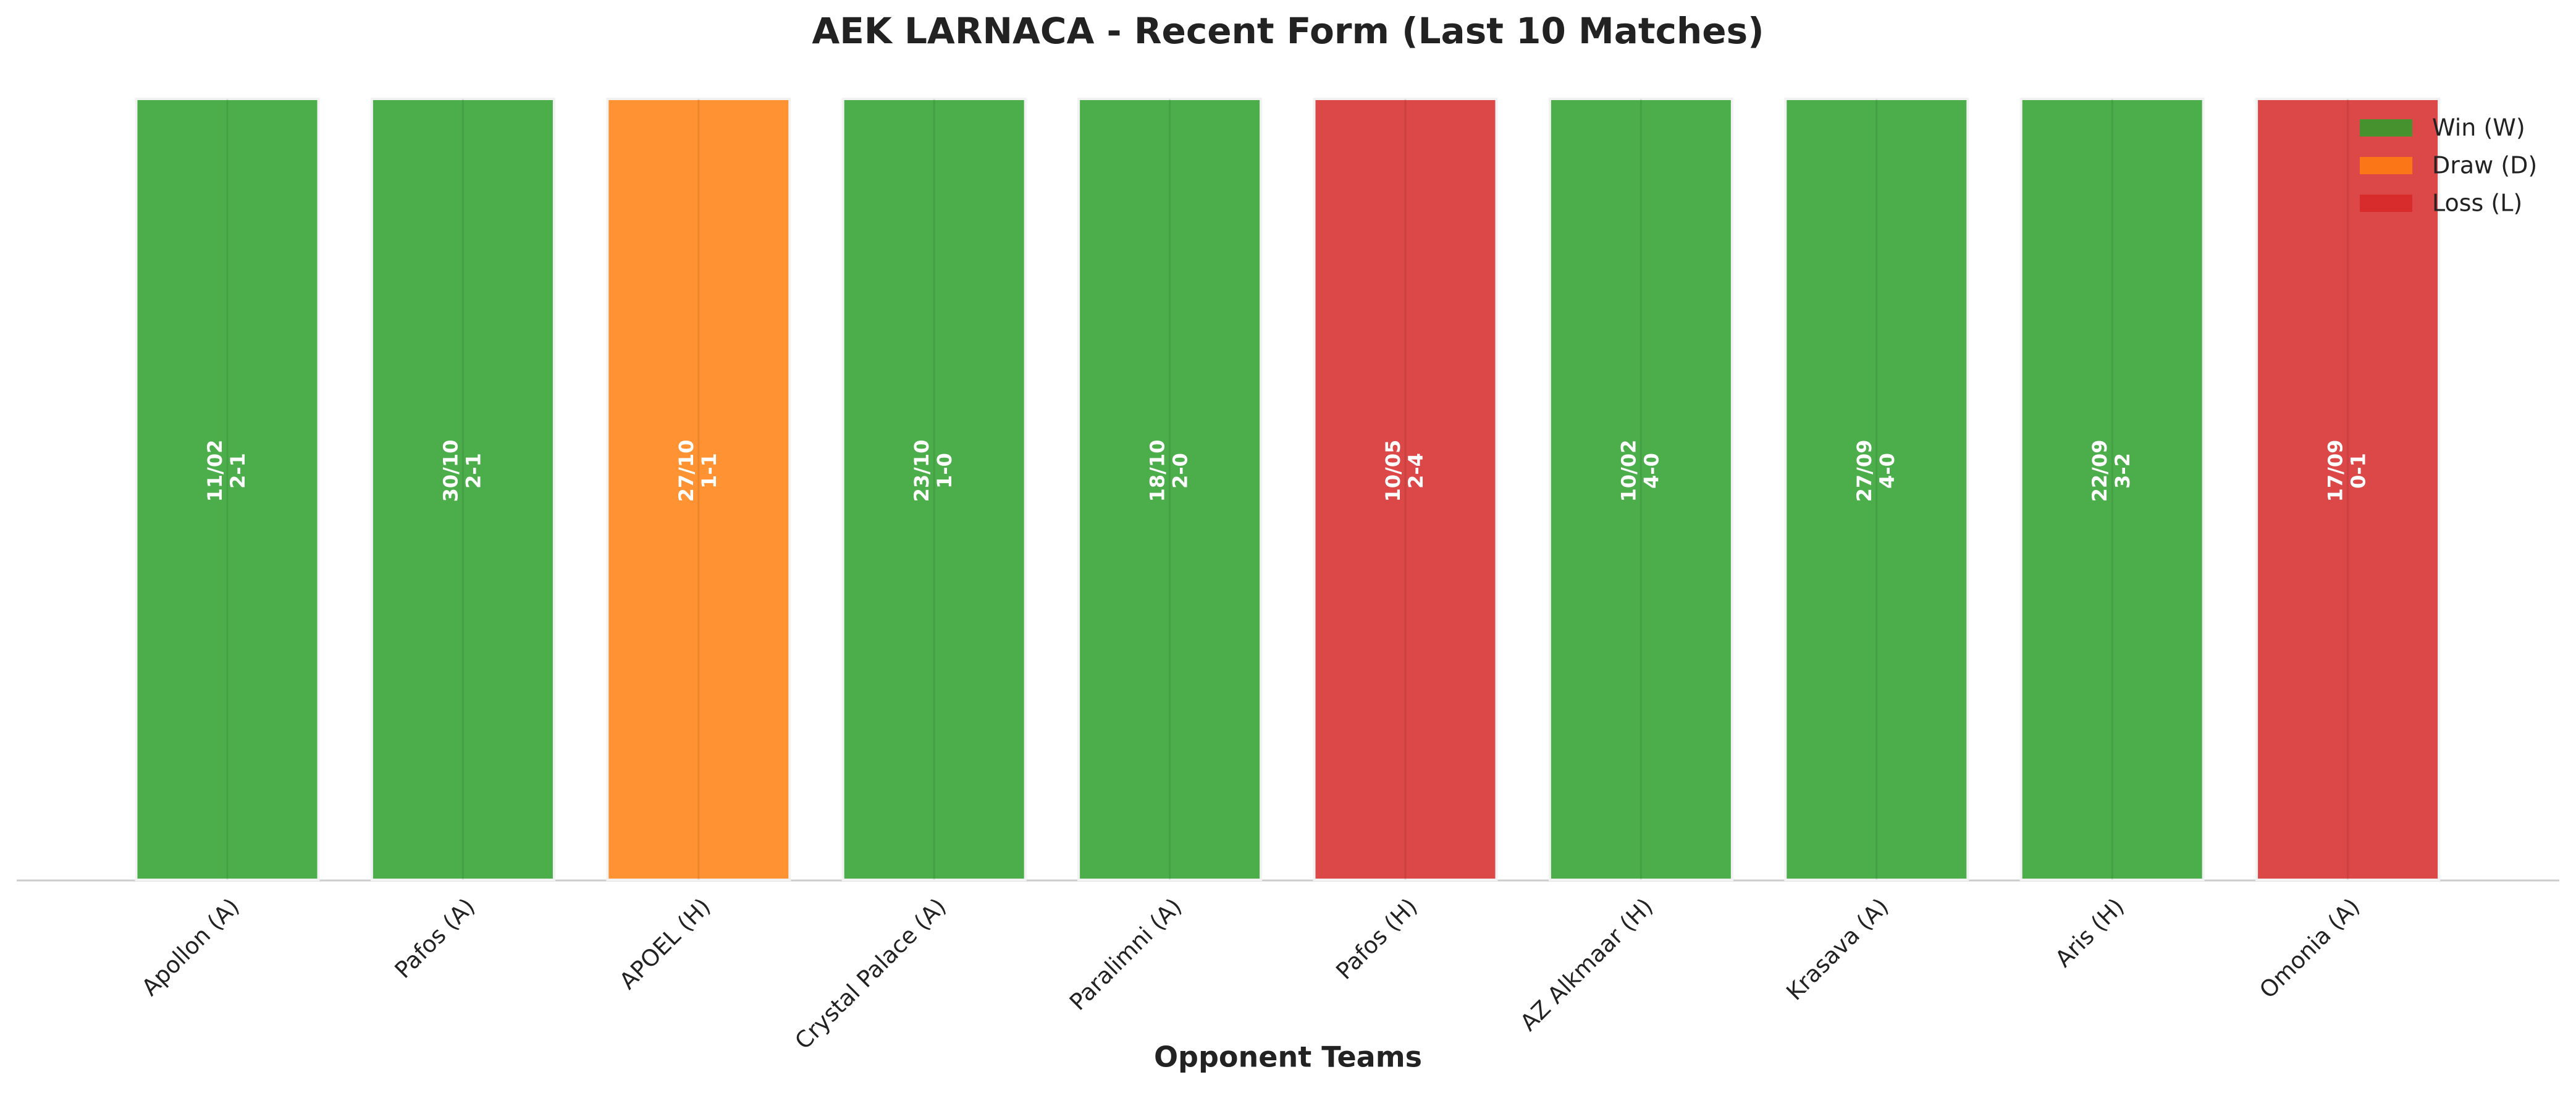 This screenshot has height=1093, width=2576. What do you see at coordinates (2477, 204) in the screenshot?
I see `legend-label: Loss (L)` at bounding box center [2477, 204].